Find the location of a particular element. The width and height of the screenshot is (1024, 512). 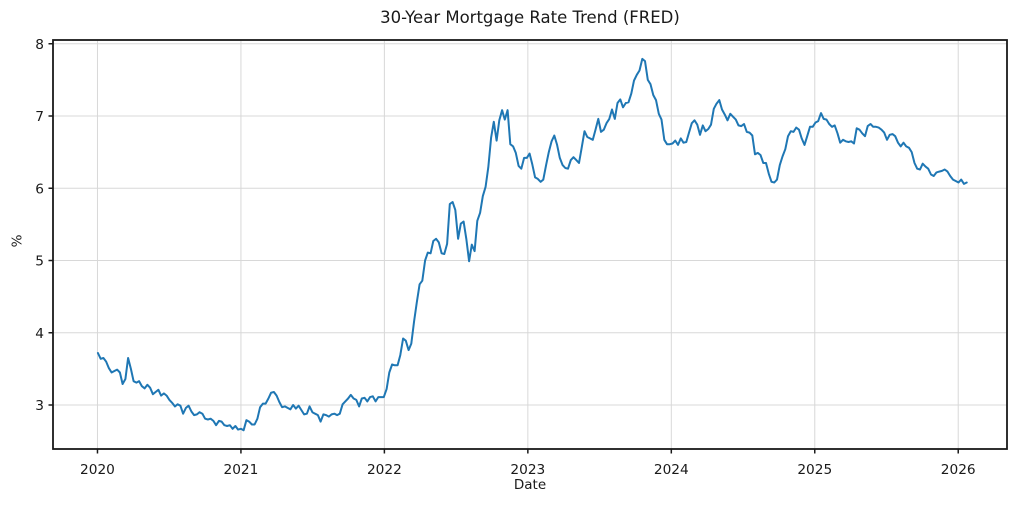

x-tick-label: 2021 is located at coordinates (241, 470).